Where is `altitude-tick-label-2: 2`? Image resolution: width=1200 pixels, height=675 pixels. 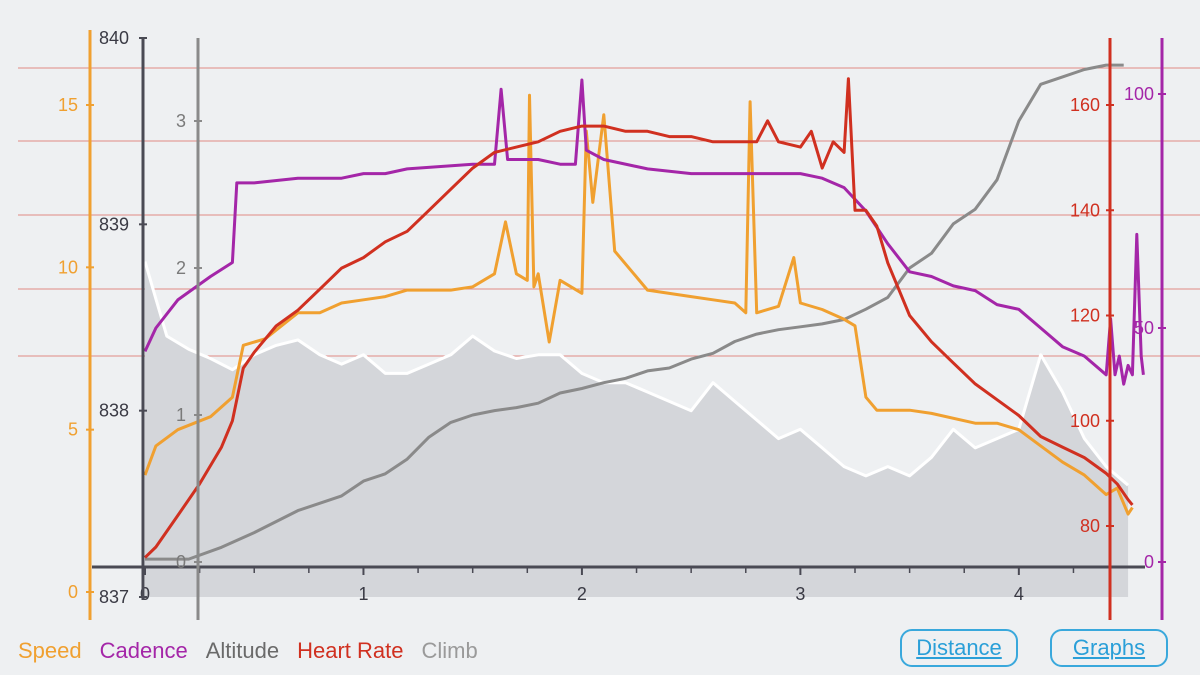
altitude-tick-label-2: 2 is located at coordinates (181, 268).